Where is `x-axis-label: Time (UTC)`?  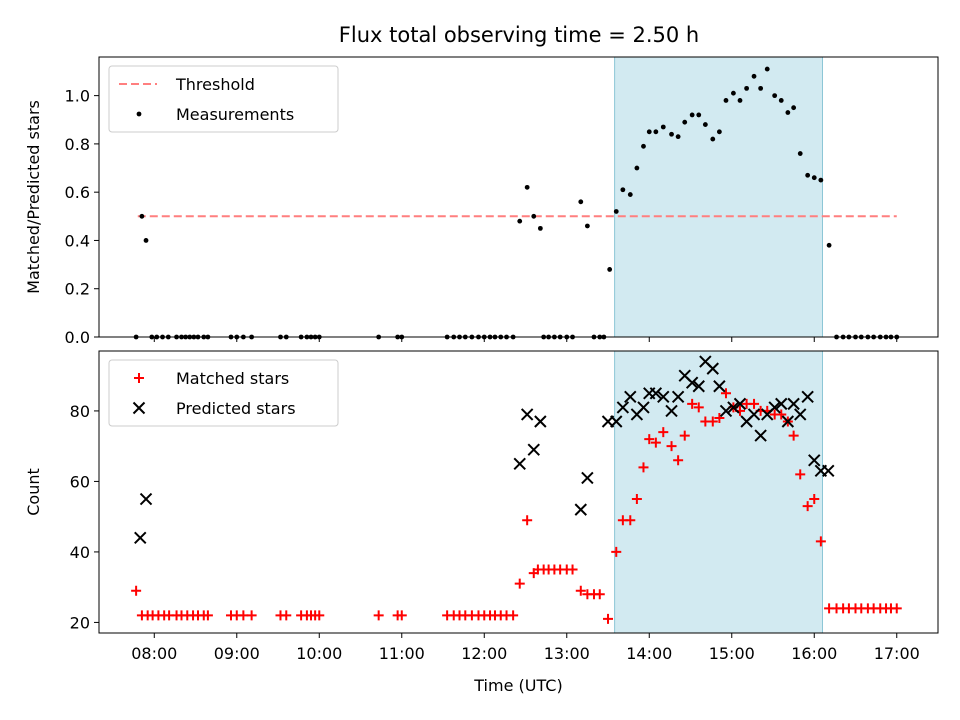 x-axis-label: Time (UTC) is located at coordinates (517, 685).